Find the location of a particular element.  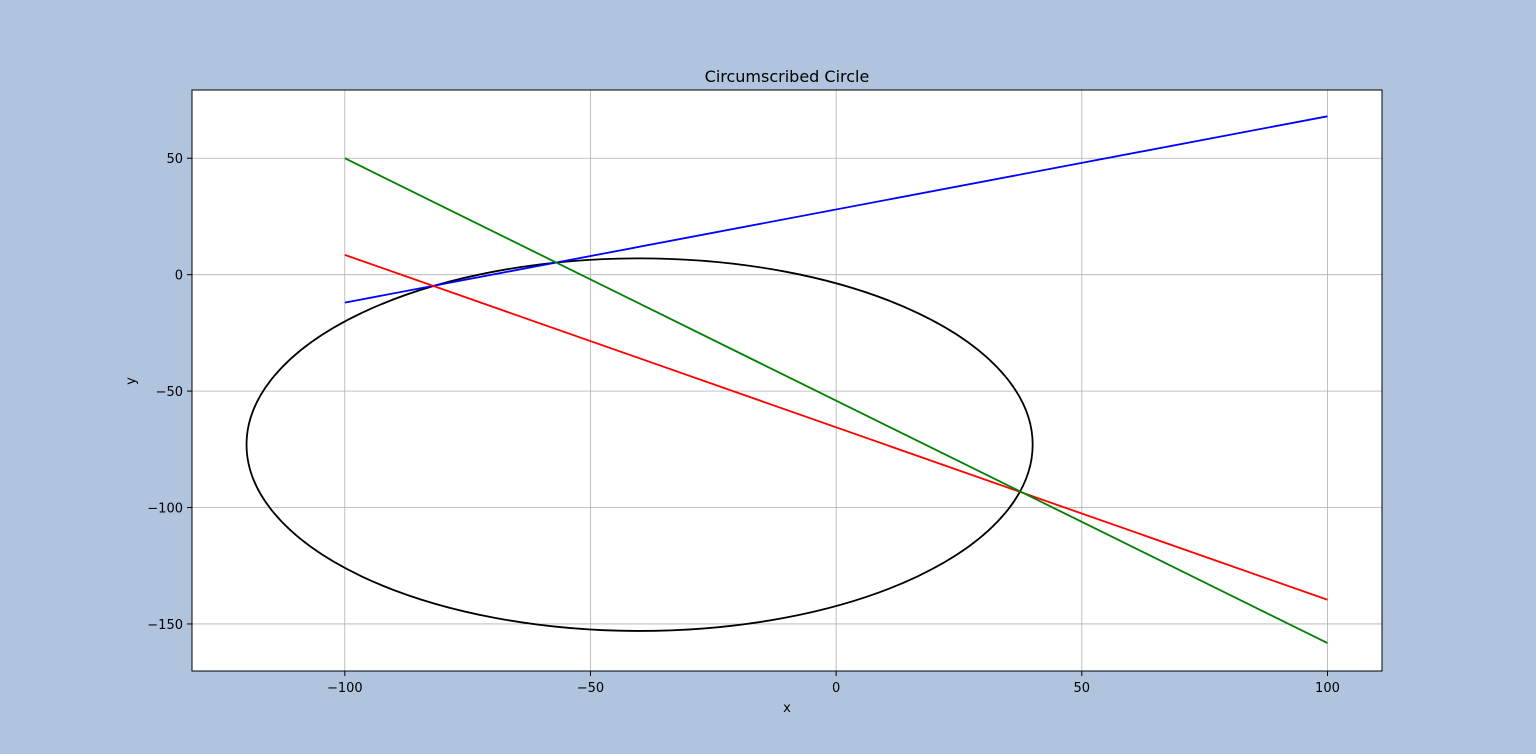

y-tick-label: 50 is located at coordinates (174, 159).